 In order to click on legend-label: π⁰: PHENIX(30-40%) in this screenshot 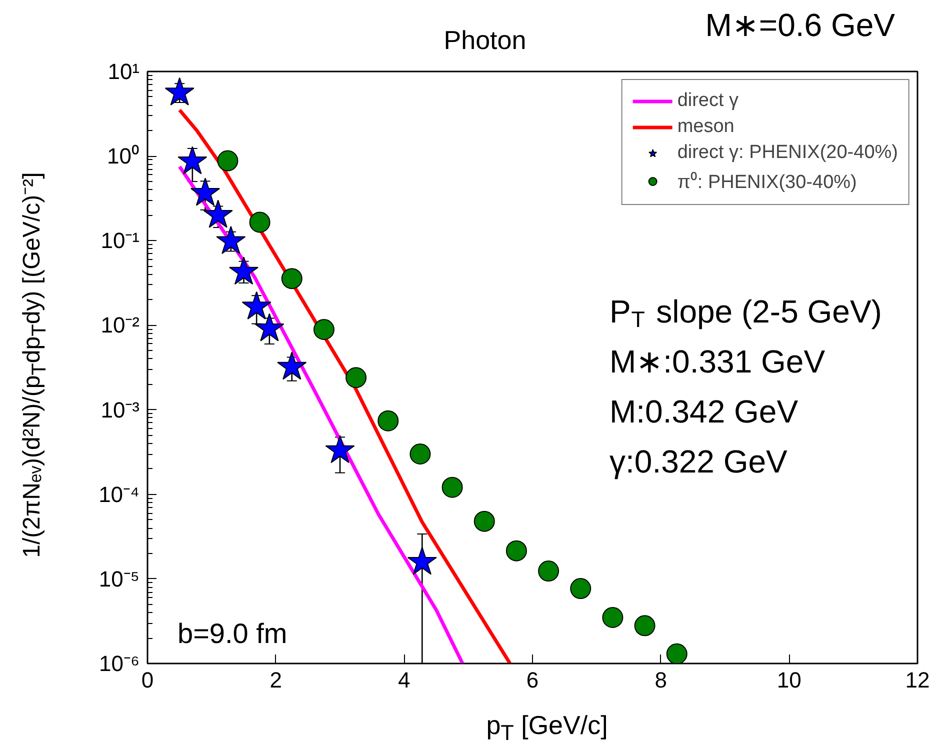, I will do `click(767, 182)`.